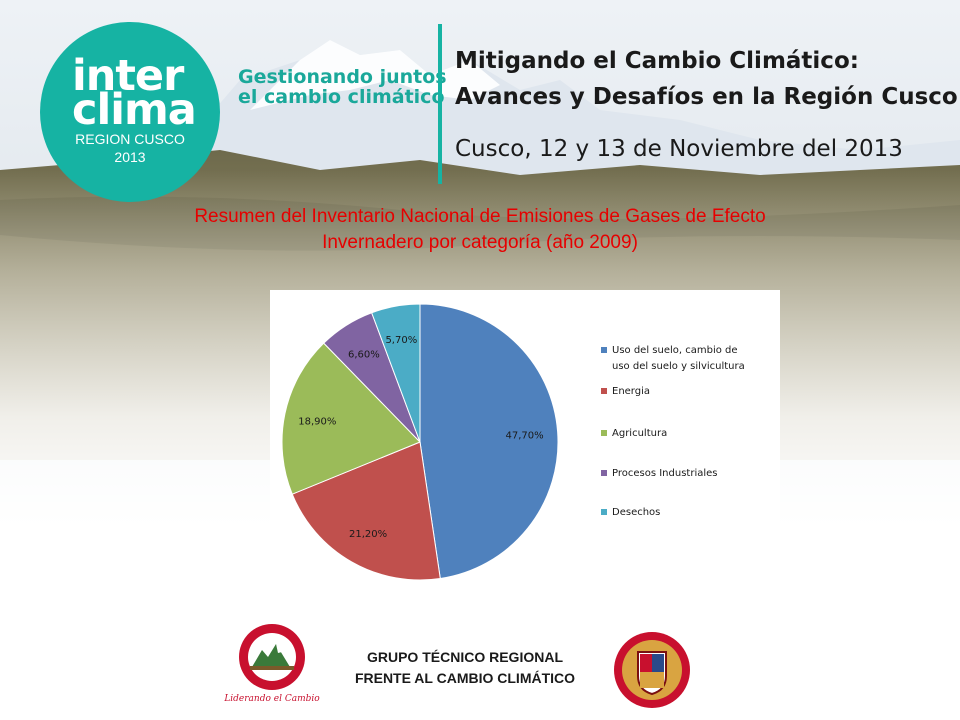  I want to click on event-title-line2: Avances y Desafíos en la Región Cusco, so click(706, 97).